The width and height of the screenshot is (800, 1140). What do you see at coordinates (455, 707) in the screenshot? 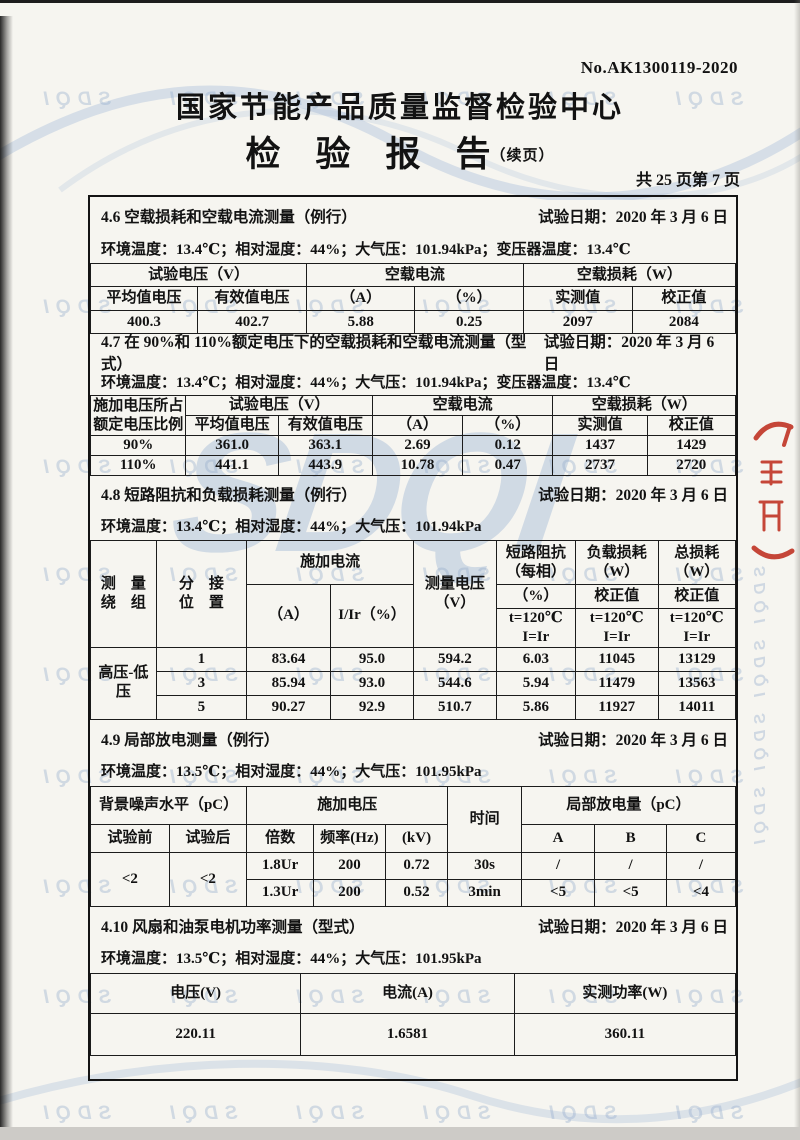
I see `table-cell: 510.7` at bounding box center [455, 707].